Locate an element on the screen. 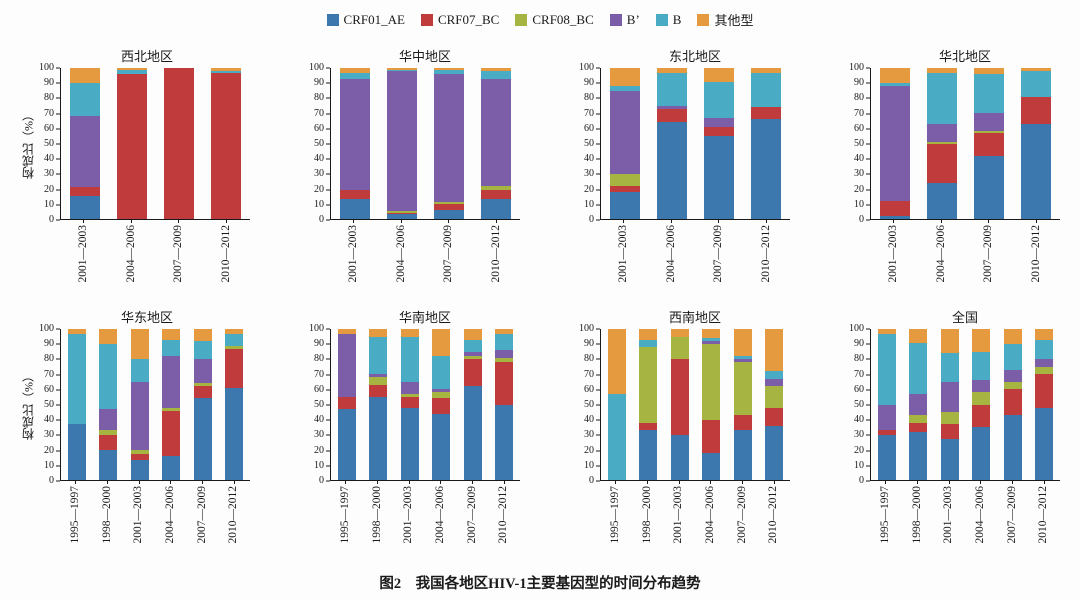 The image size is (1080, 601). y-axis-label: 构成比（%） is located at coordinates (28, 144).